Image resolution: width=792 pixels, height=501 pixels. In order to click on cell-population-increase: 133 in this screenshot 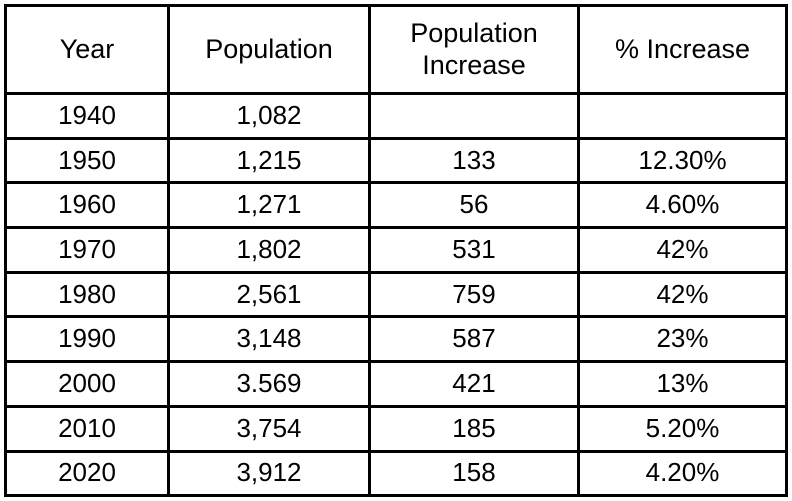, I will do `click(474, 160)`.